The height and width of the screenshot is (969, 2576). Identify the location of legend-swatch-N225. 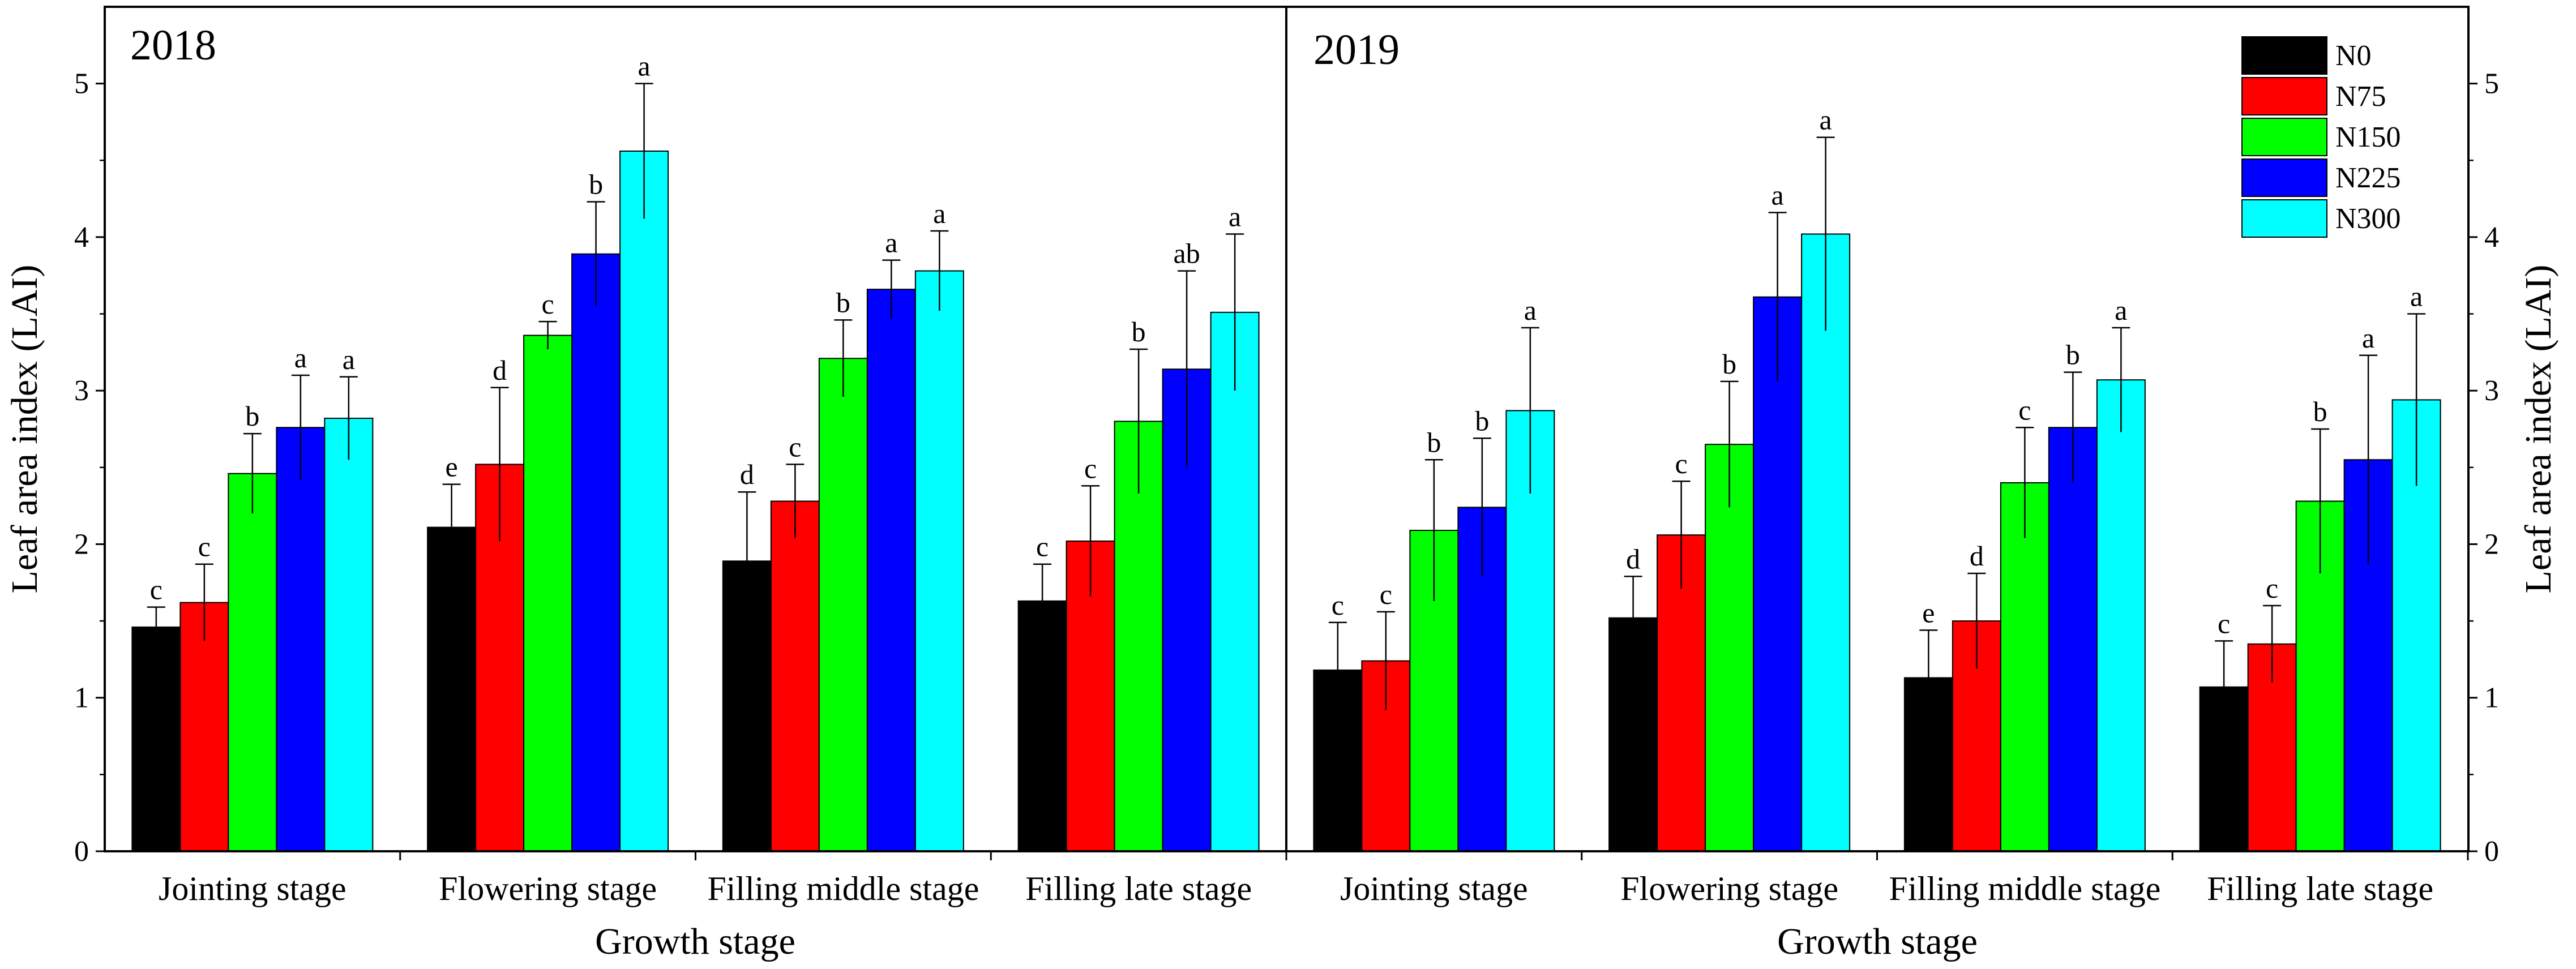
(2284, 177).